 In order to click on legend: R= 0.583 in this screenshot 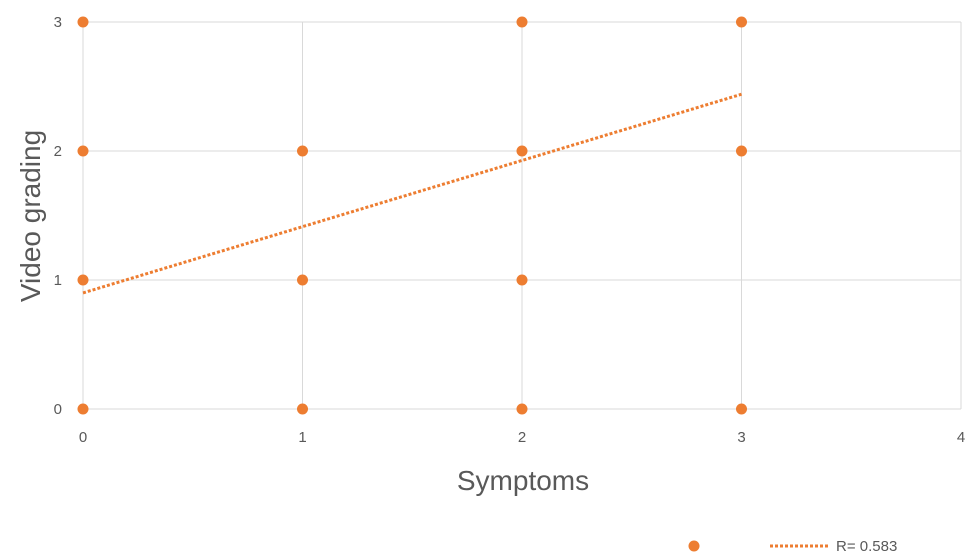, I will do `click(792, 546)`.